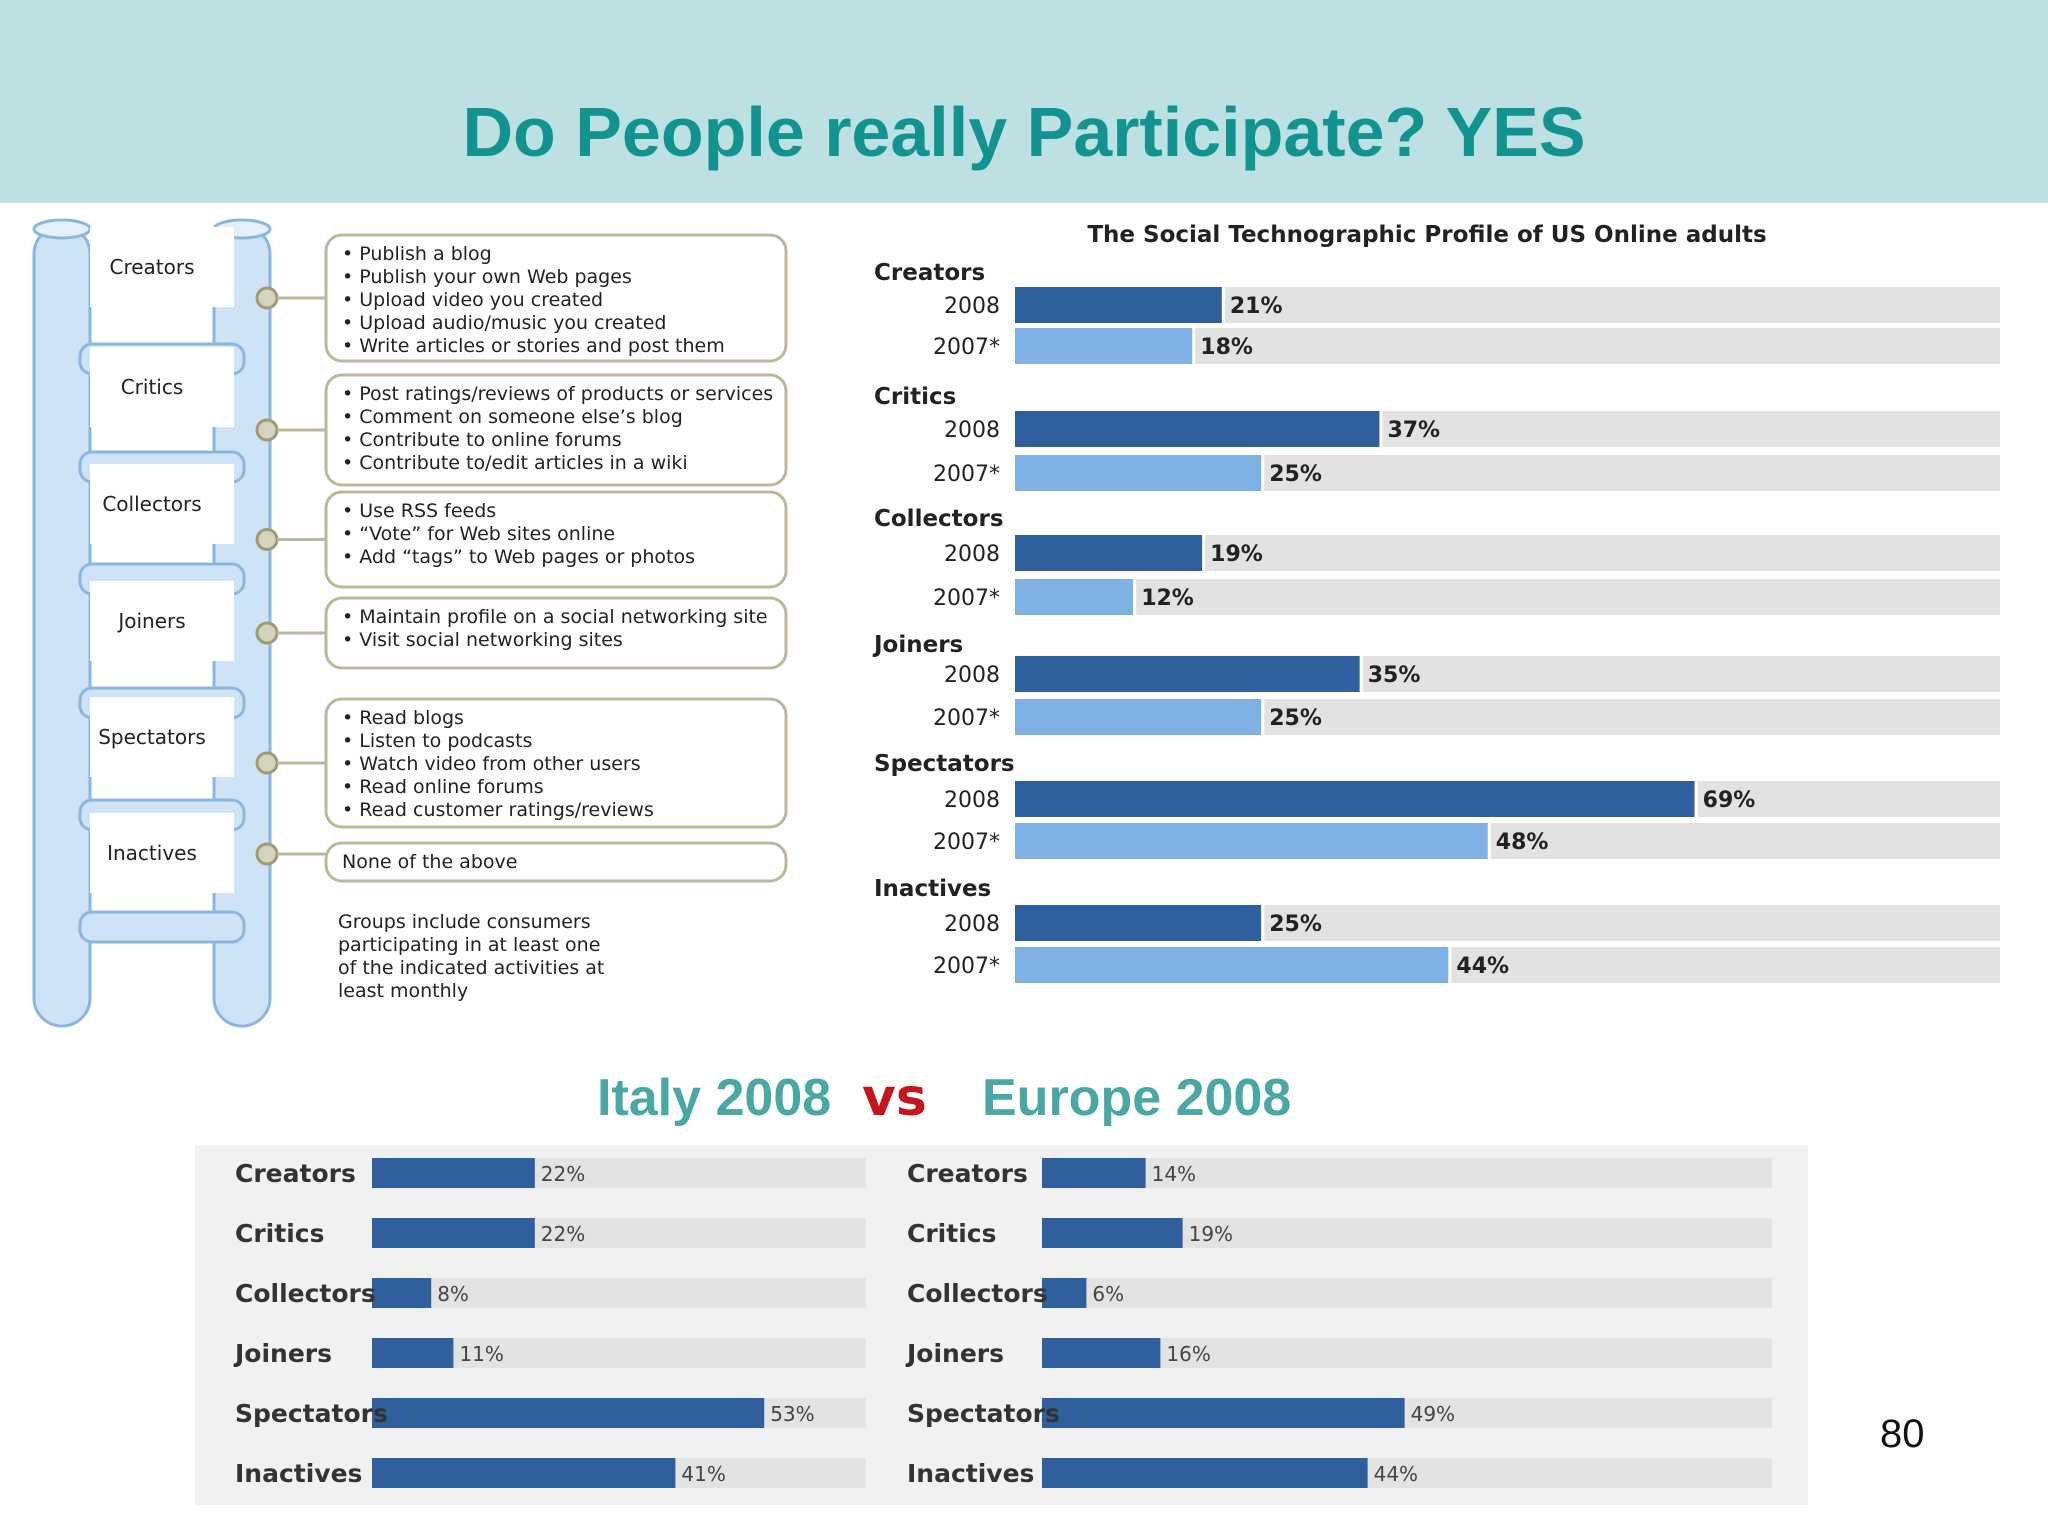 This screenshot has width=2048, height=1536. What do you see at coordinates (62, 229) in the screenshot?
I see `rail-cap` at bounding box center [62, 229].